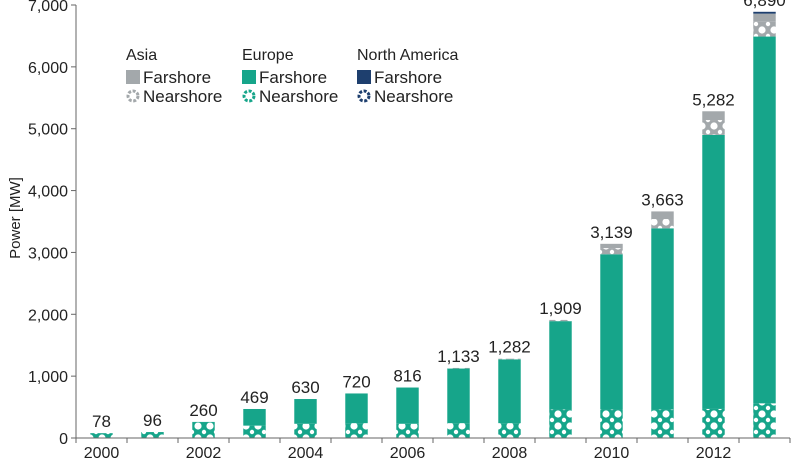  What do you see at coordinates (407, 55) in the screenshot?
I see `legend-group-title: North America` at bounding box center [407, 55].